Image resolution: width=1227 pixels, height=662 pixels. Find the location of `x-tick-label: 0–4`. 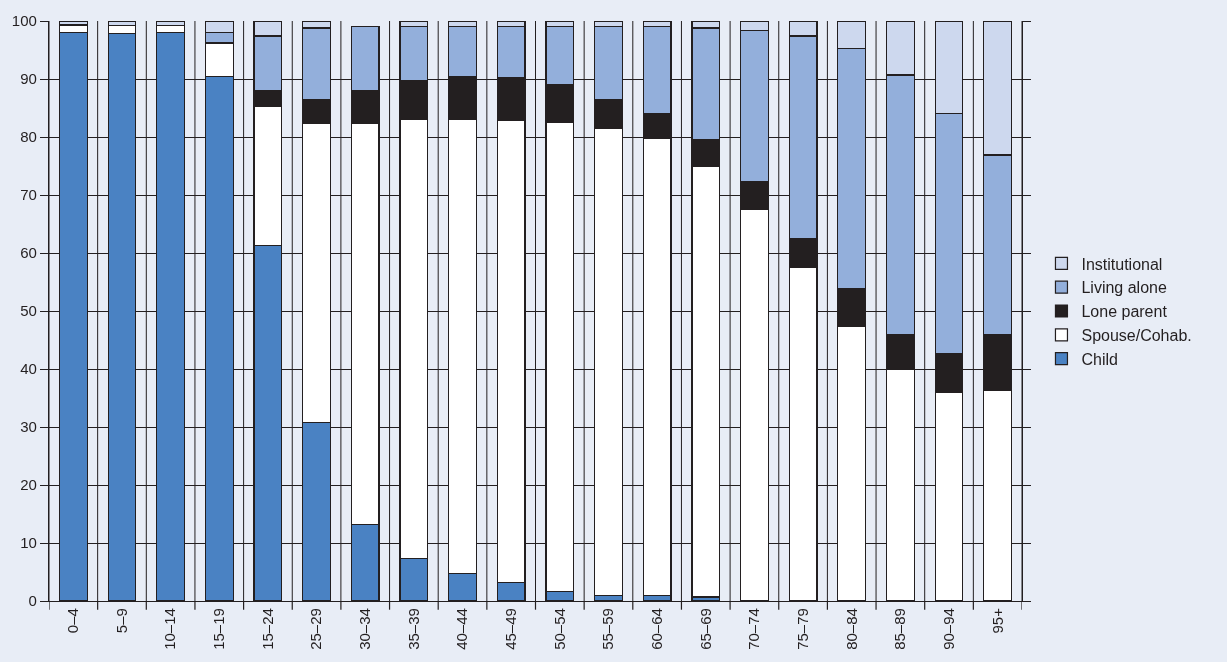

x-tick-label: 0–4 is located at coordinates (73, 621).